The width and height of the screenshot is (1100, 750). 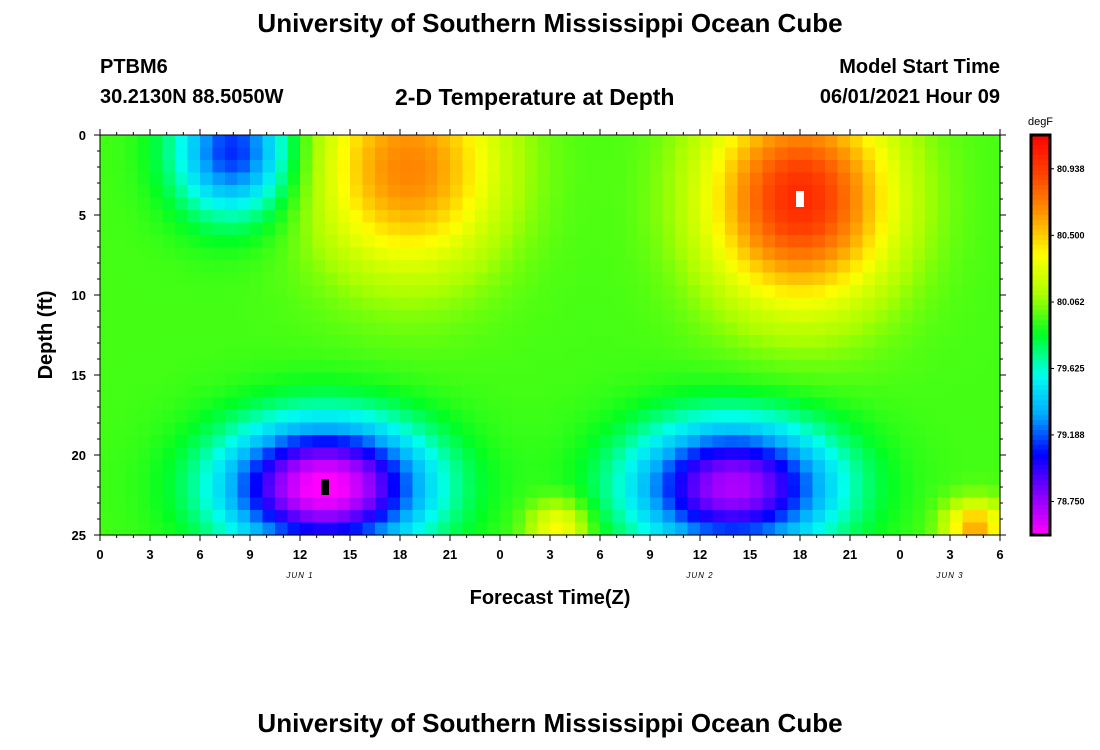 What do you see at coordinates (1040, 178) in the screenshot?
I see `colorbar-swatch` at bounding box center [1040, 178].